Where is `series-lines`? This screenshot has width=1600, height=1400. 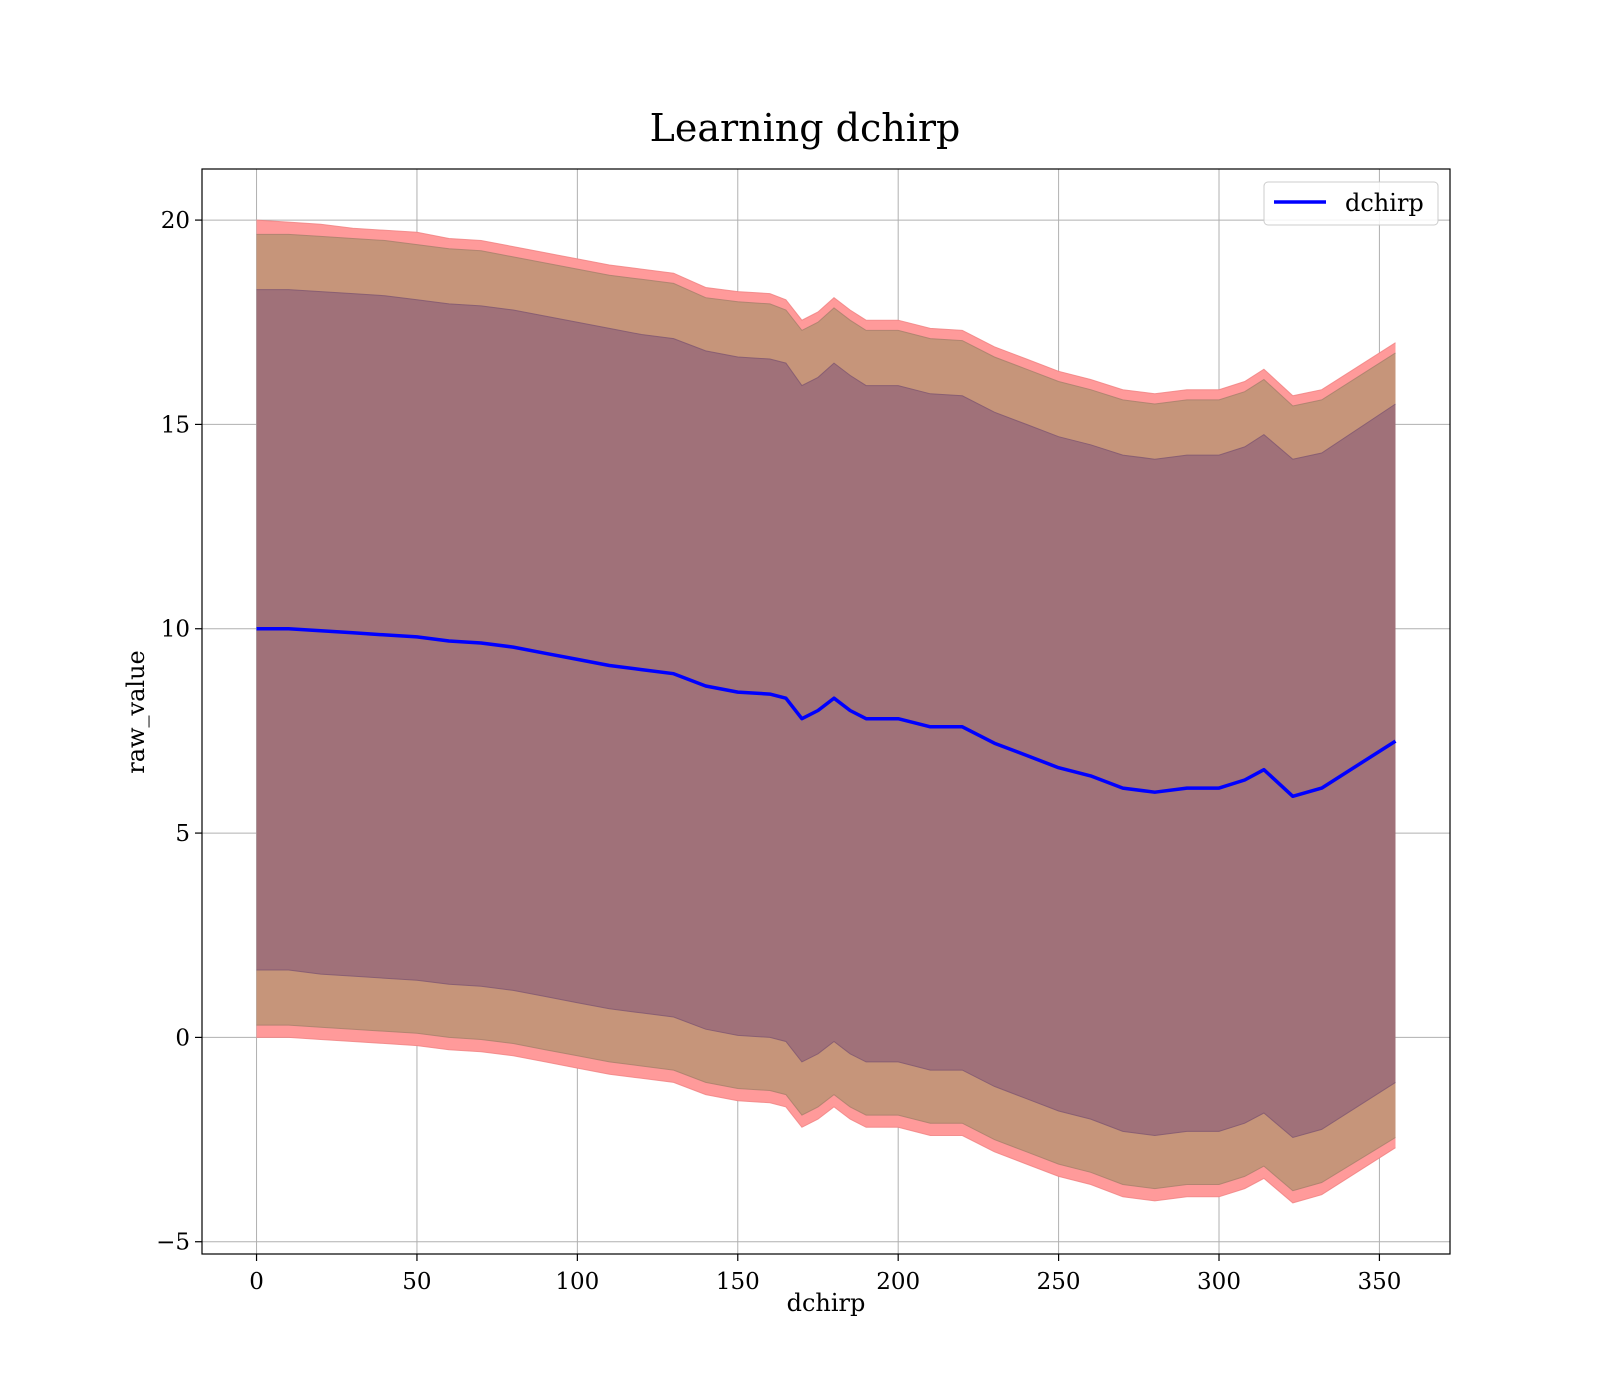
series-lines is located at coordinates (826, 712).